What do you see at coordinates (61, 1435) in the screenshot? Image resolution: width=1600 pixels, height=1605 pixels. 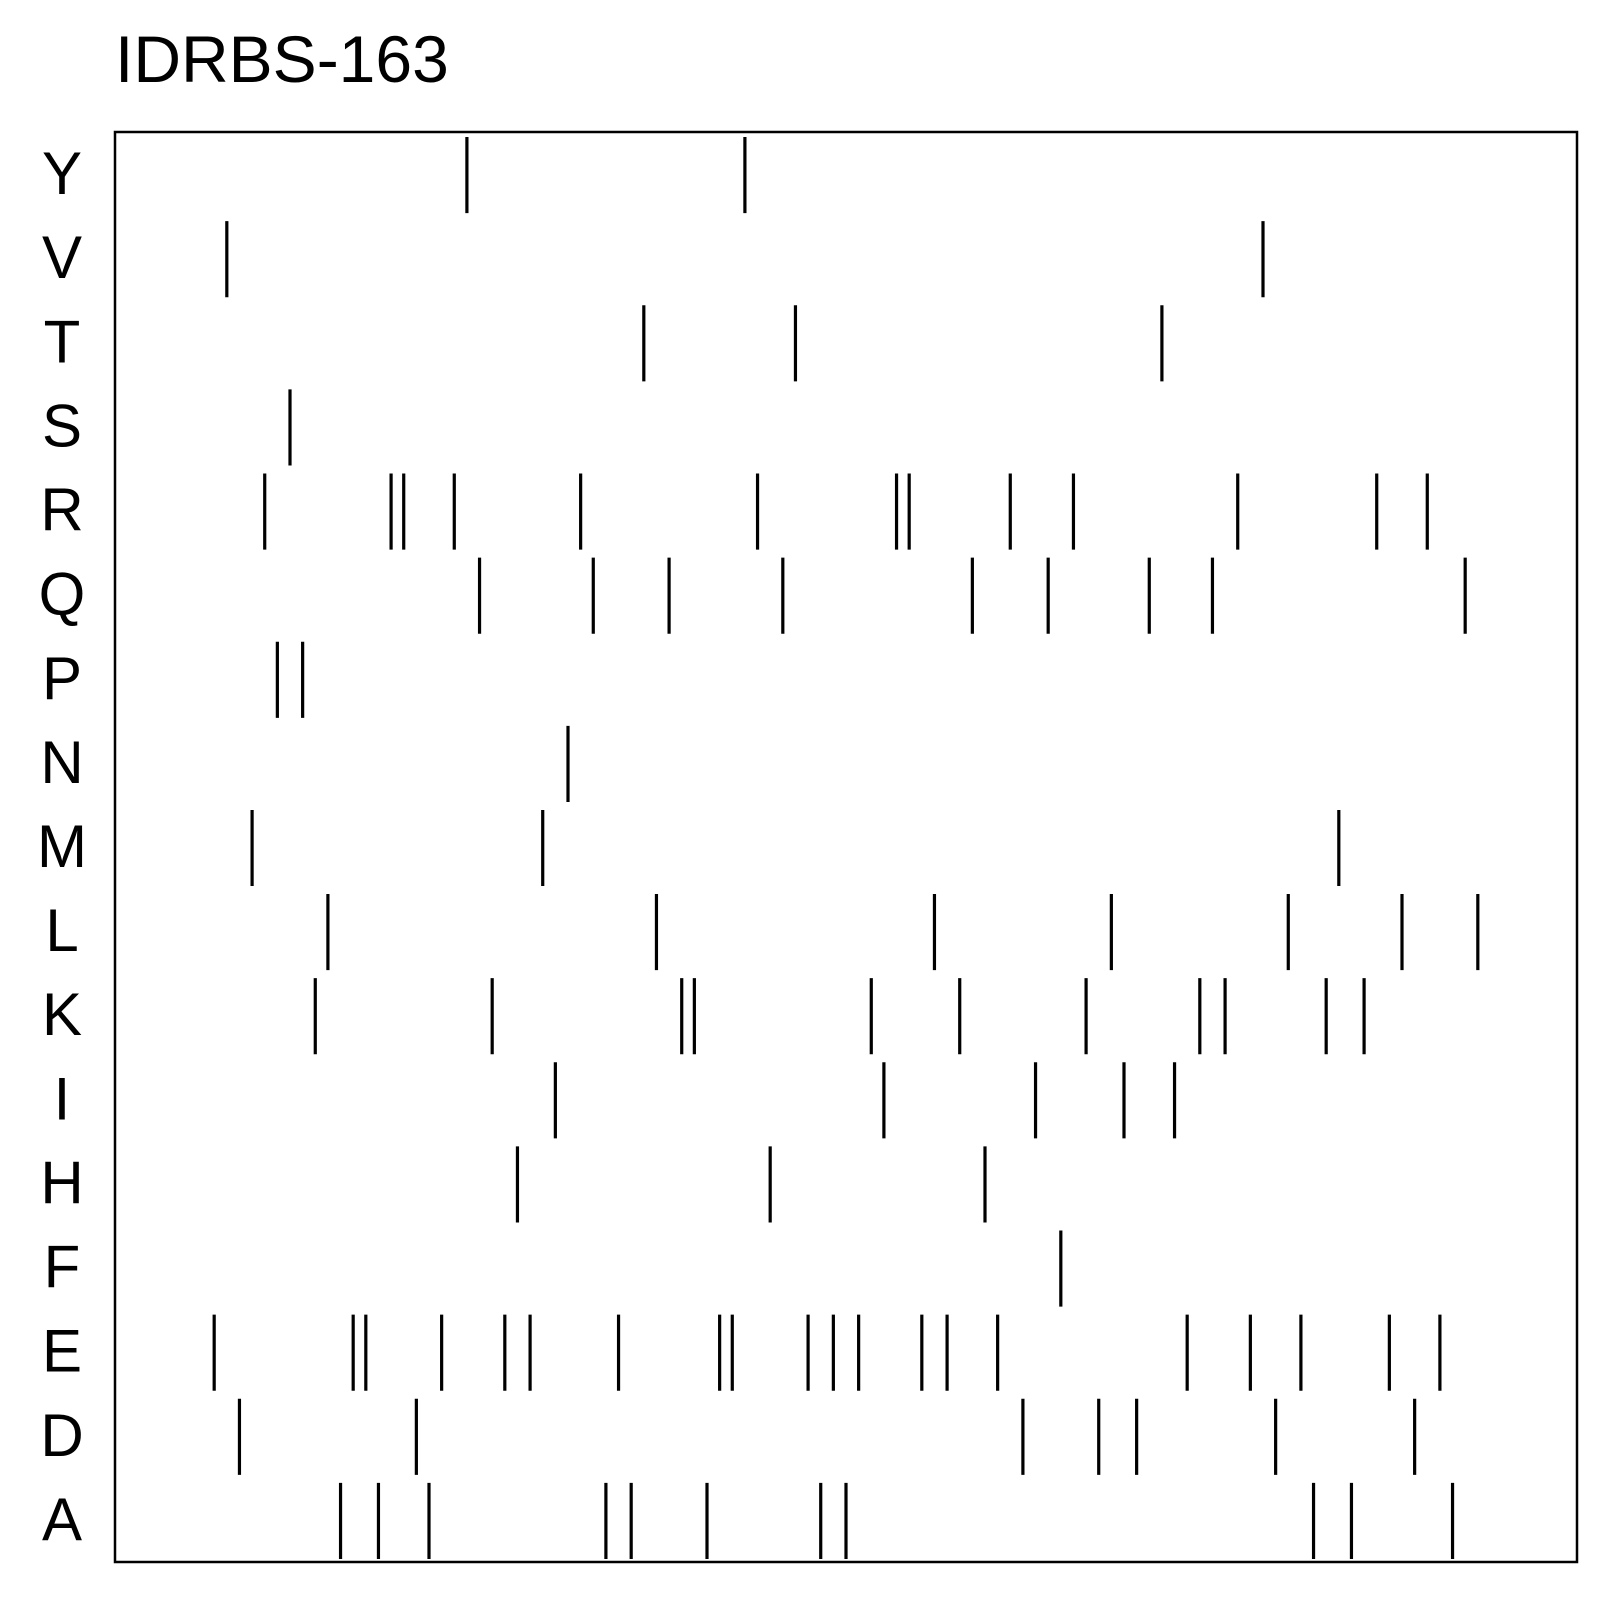 I see `category-label-d: D` at bounding box center [61, 1435].